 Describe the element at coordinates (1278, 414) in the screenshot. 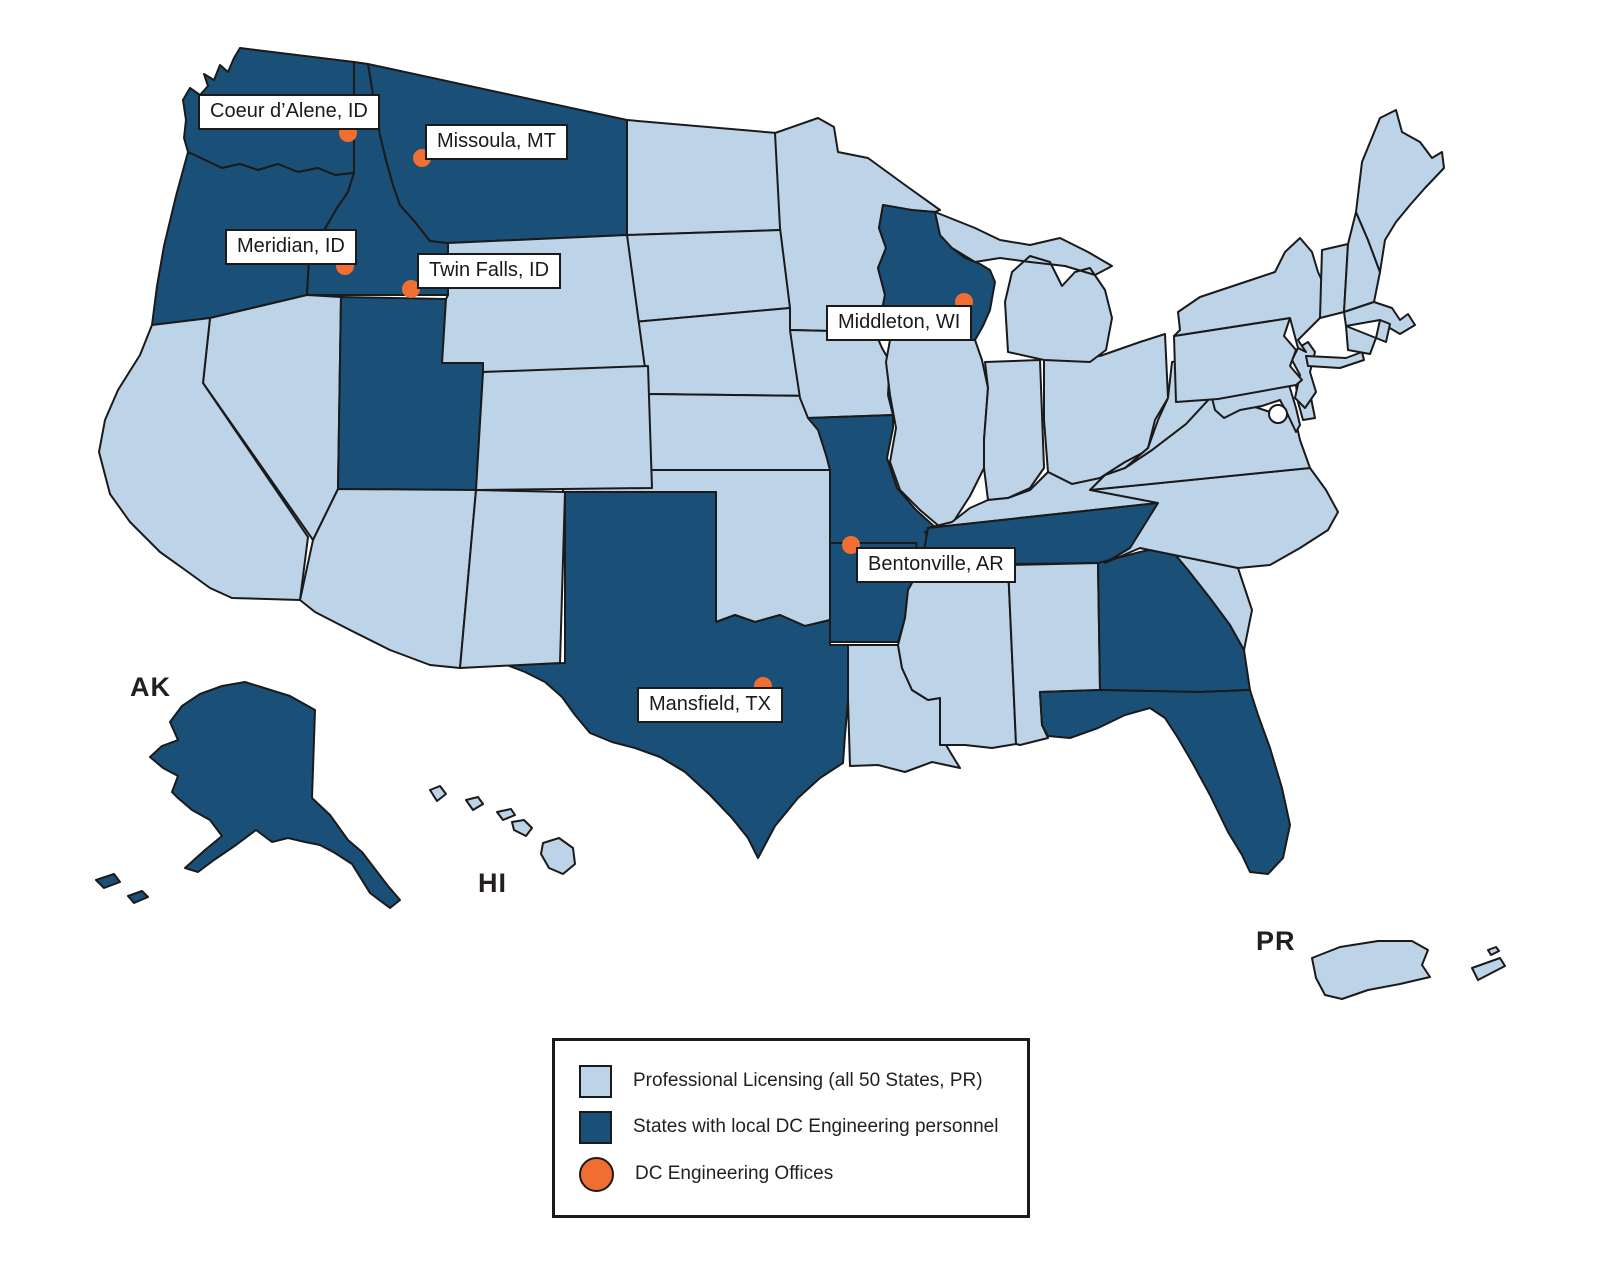

I see `dc-circle-marker` at that location.